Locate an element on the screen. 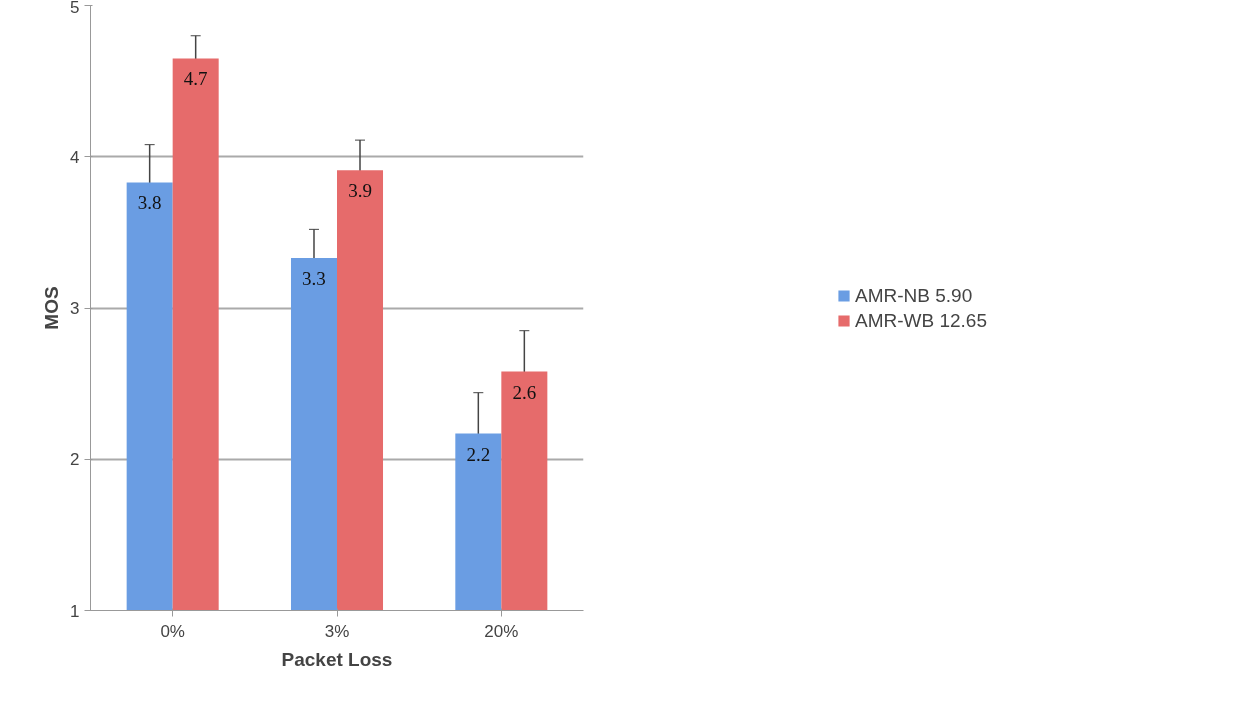 The image size is (1257, 723). y-tick-label: 5 is located at coordinates (75, 8).